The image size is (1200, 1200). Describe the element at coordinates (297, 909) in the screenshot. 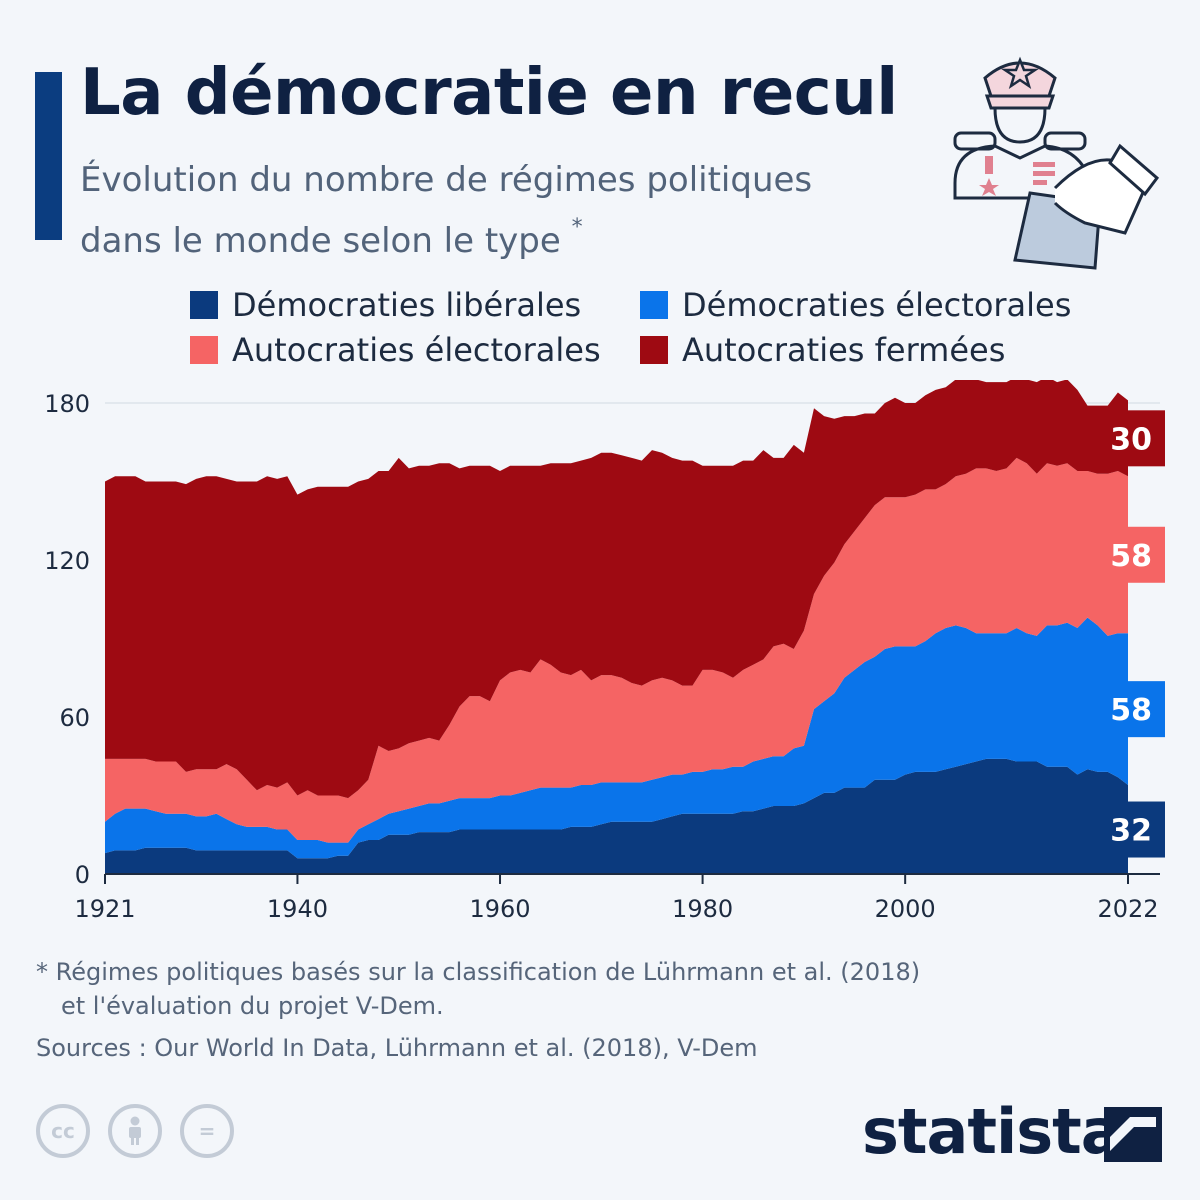

I see `x-tick-label: 1940` at that location.